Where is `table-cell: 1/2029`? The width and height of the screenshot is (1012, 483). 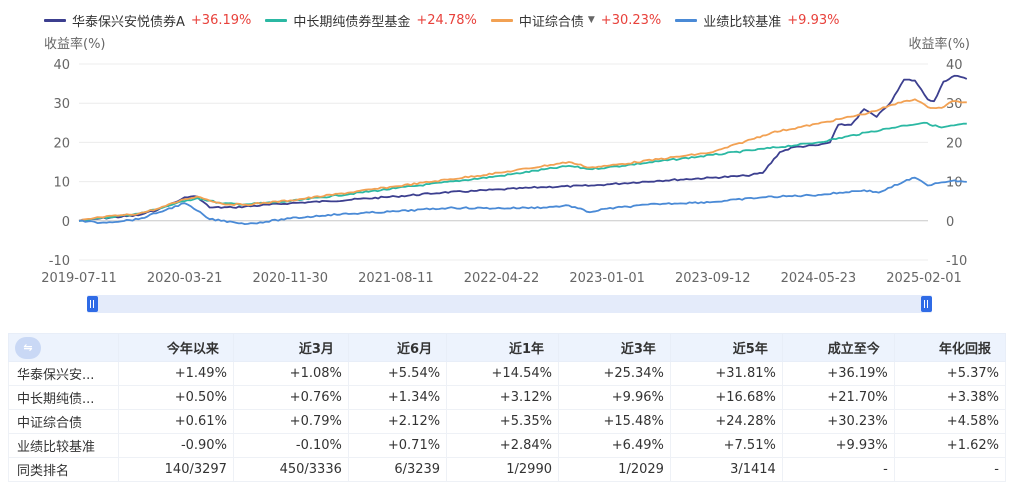
table-cell: 1/2029 is located at coordinates (614, 469).